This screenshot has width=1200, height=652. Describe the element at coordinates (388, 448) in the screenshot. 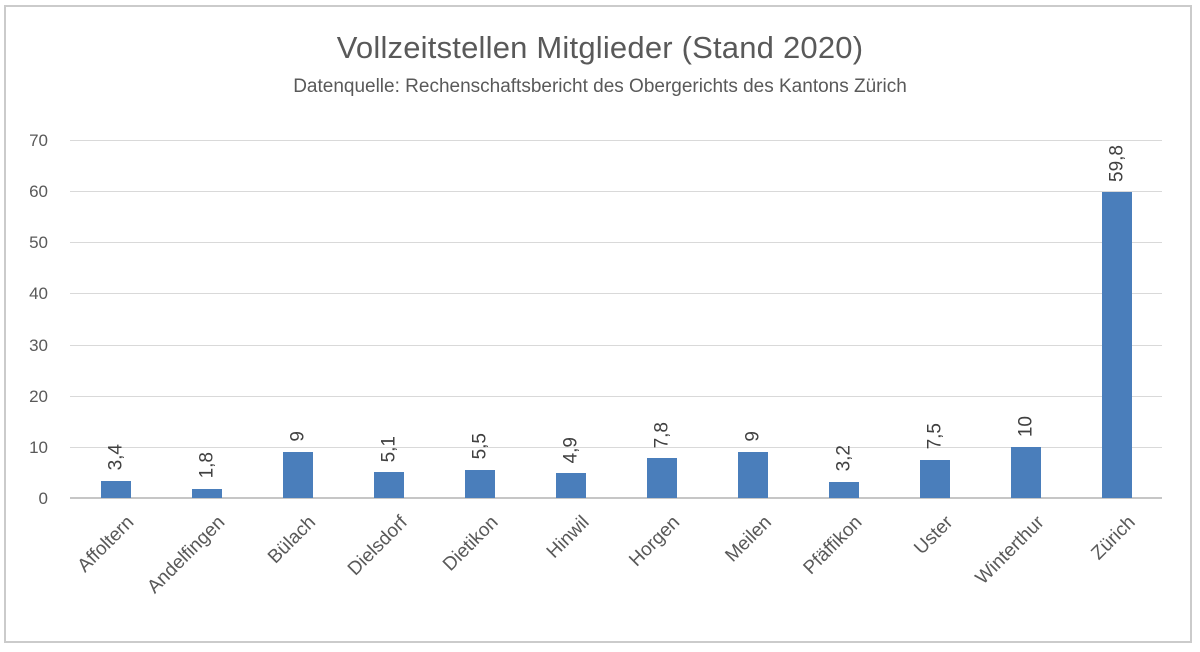

I see `bar-value-label: 5,1` at that location.